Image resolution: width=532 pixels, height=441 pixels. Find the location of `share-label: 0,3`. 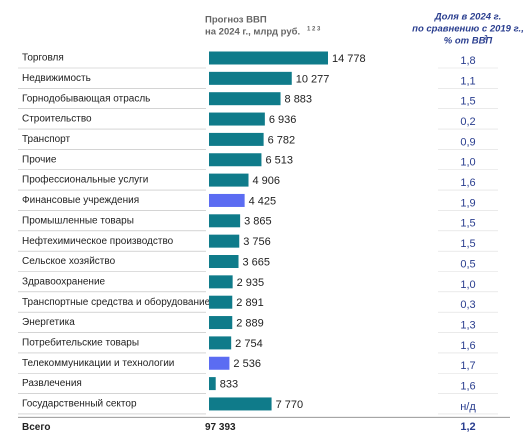

share-label: 0,3 is located at coordinates (467, 305).